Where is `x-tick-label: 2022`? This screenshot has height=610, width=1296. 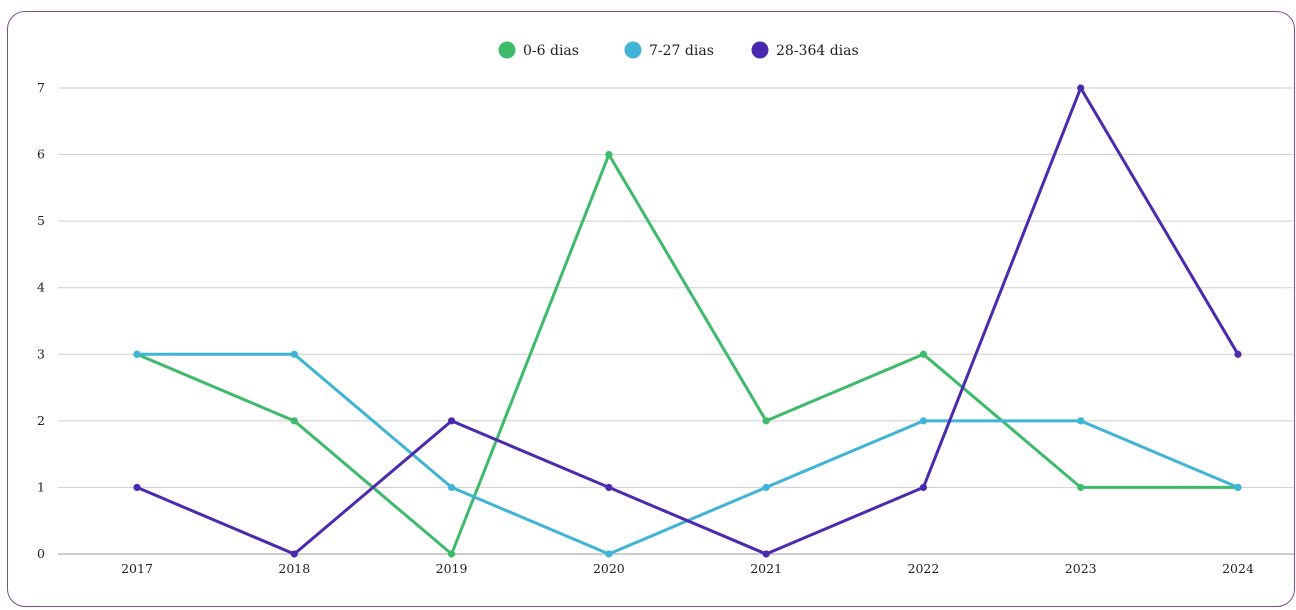 x-tick-label: 2022 is located at coordinates (924, 568).